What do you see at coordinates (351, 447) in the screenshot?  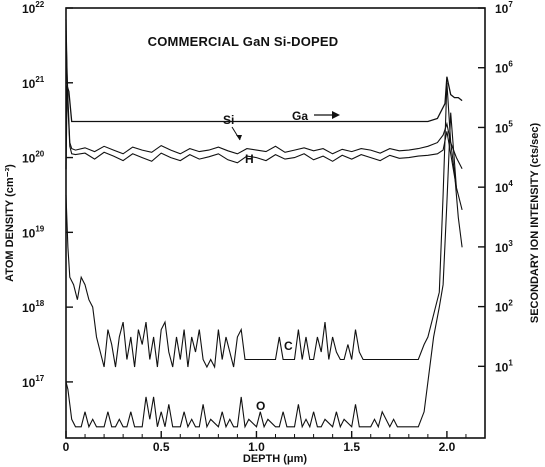 I see `x-tick-label-3: 1.5` at bounding box center [351, 447].